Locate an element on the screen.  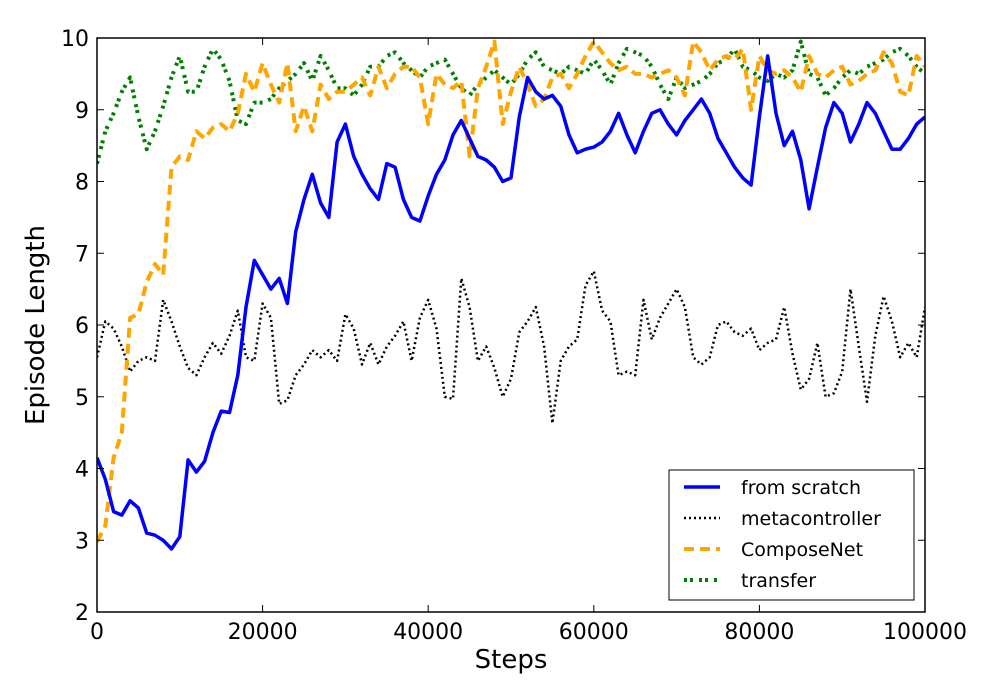
legend-box is located at coordinates (791, 535).